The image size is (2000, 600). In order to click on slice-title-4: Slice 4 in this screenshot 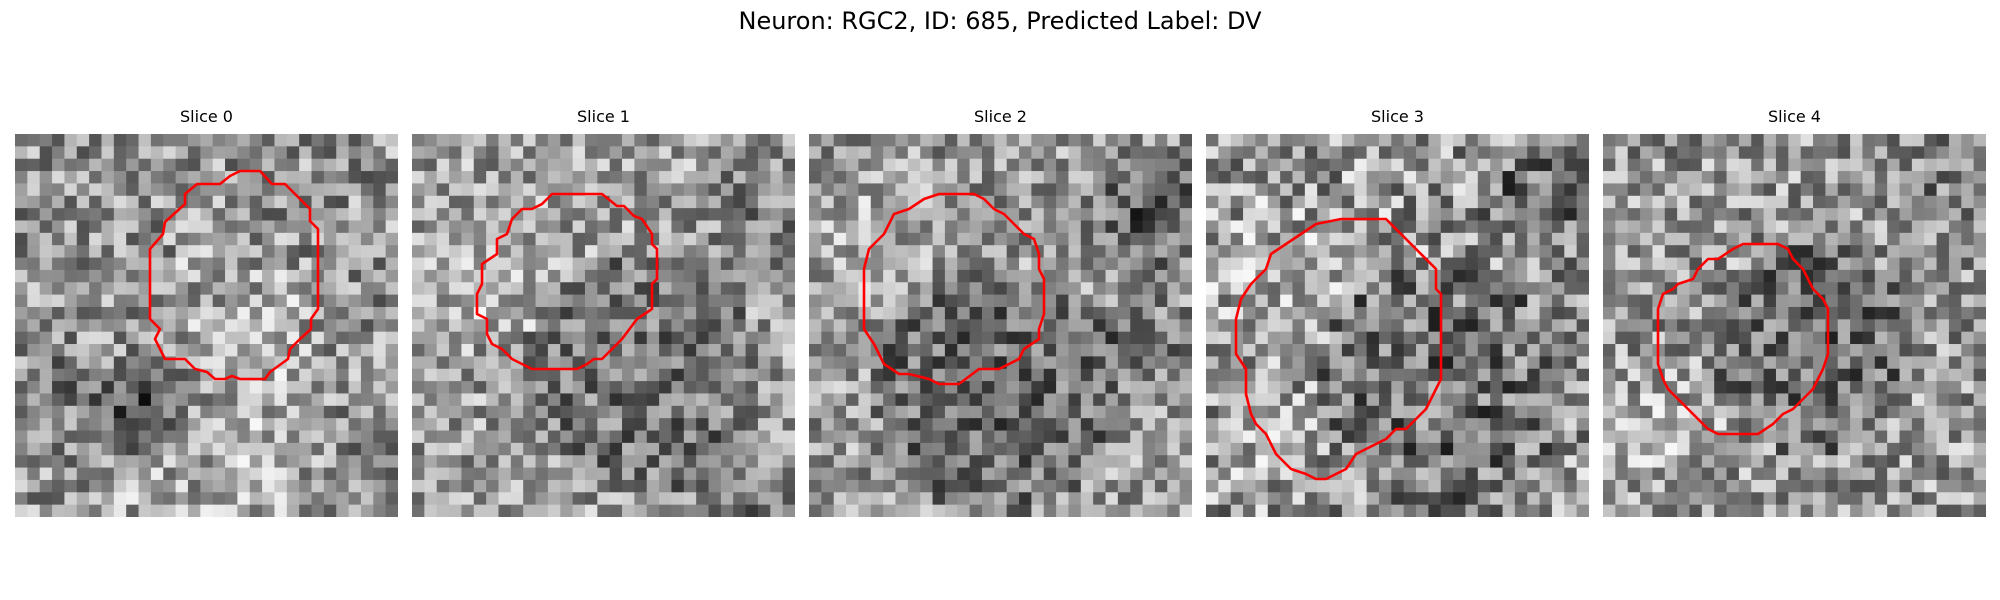, I will do `click(1794, 116)`.